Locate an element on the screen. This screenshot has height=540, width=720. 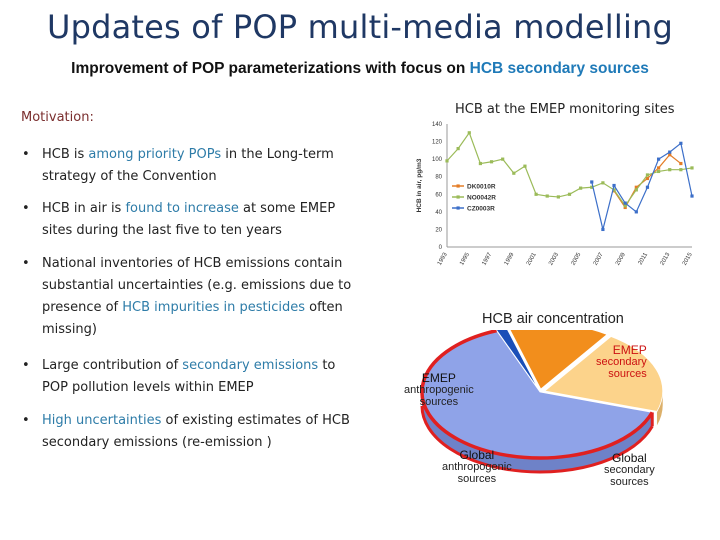
x-tick-label: 2009 is located at coordinates (621, 258).